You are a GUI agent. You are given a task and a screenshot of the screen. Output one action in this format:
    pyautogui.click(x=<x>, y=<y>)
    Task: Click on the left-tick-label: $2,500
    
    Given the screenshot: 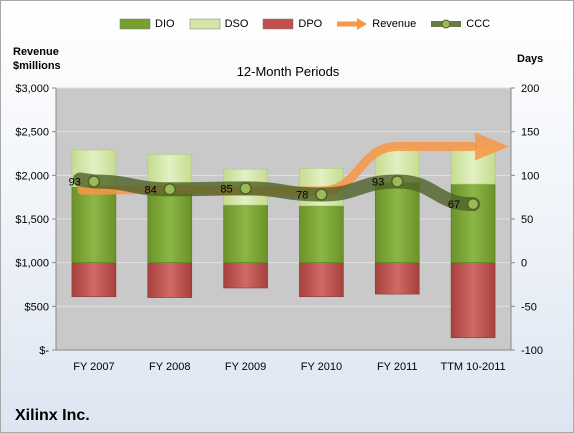 What is the action you would take?
    pyautogui.click(x=32, y=133)
    